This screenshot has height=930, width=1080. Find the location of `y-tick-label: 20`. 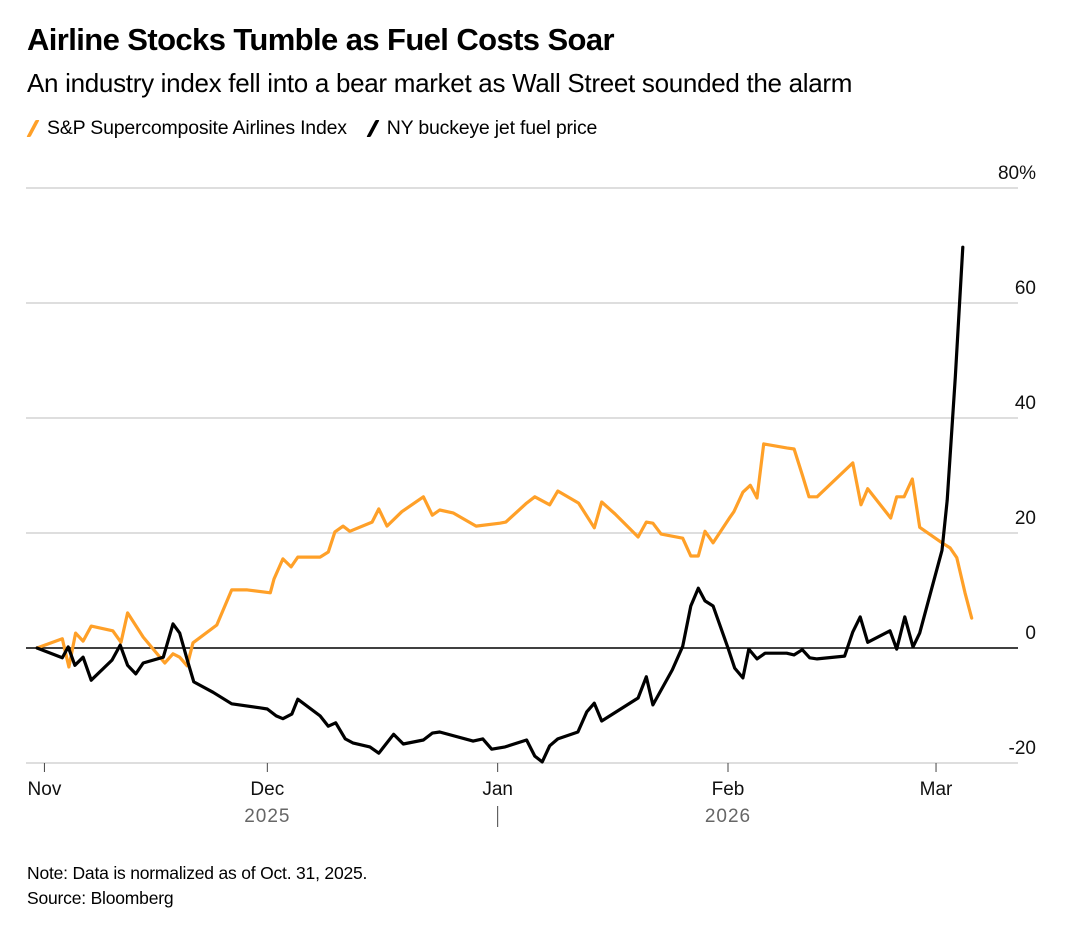

y-tick-label: 20 is located at coordinates (1025, 518).